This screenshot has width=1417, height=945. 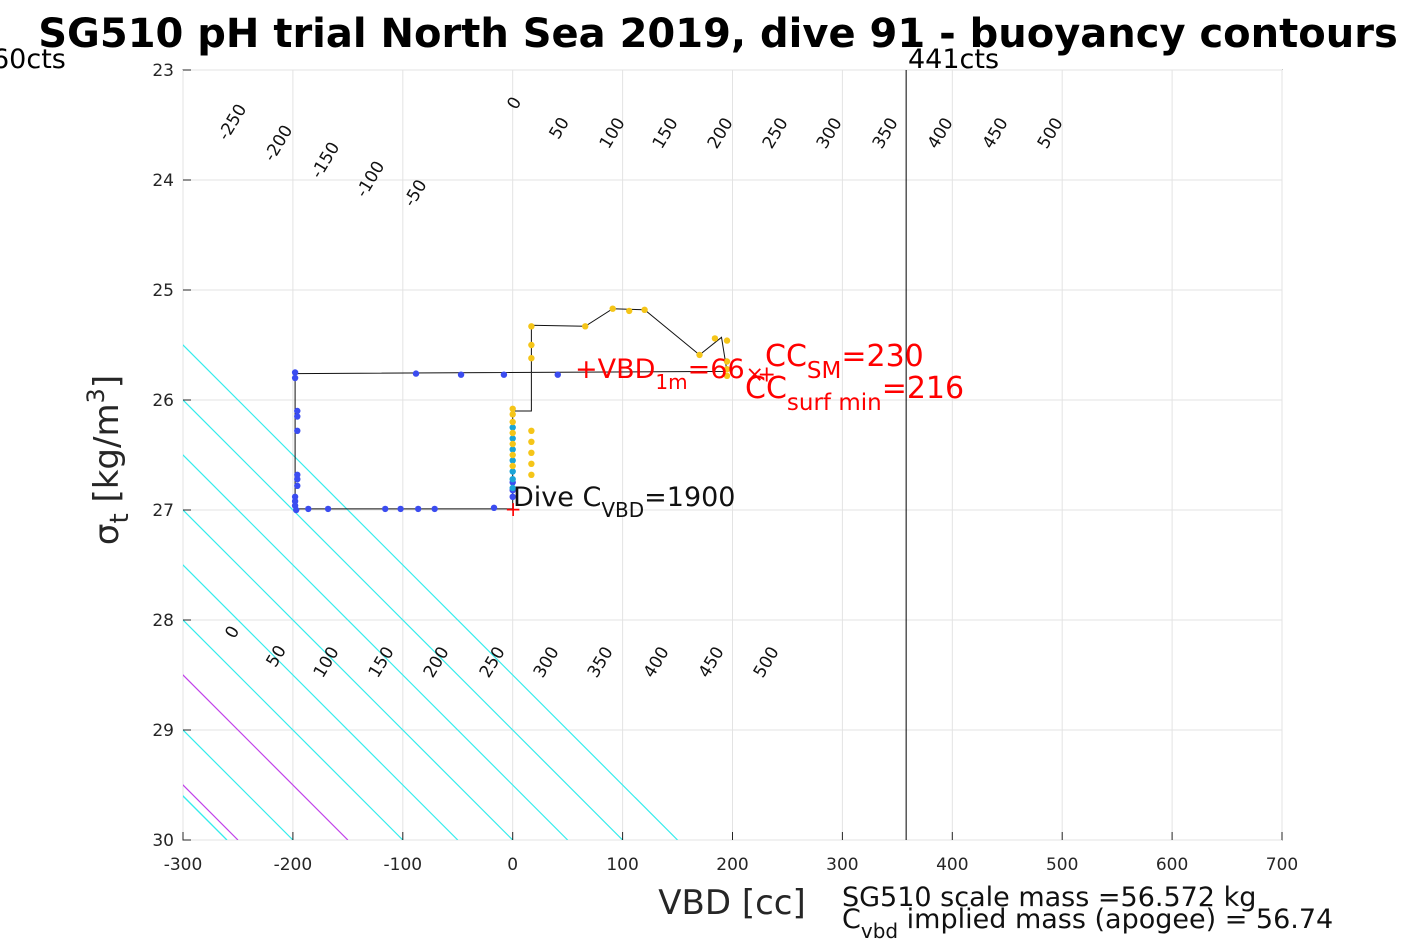 What do you see at coordinates (163, 71) in the screenshot?
I see `y-tick-label: 23` at bounding box center [163, 71].